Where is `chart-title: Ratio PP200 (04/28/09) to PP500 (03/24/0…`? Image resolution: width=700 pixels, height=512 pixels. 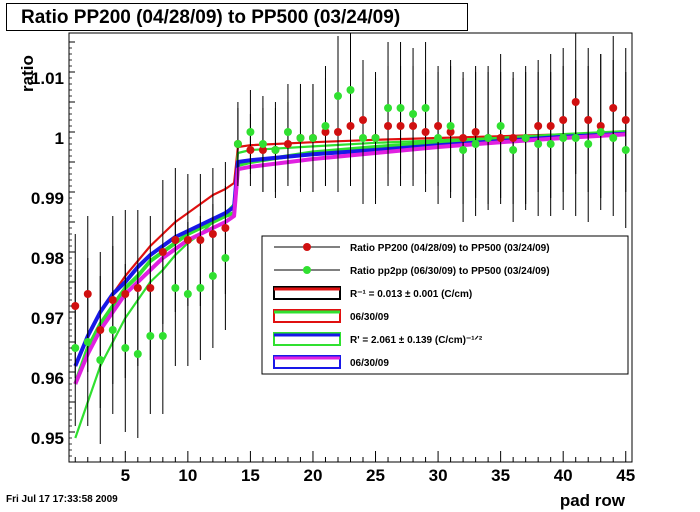 chart-title: Ratio PP200 (04/28/09) to PP500 (03/24/0… is located at coordinates (211, 17).